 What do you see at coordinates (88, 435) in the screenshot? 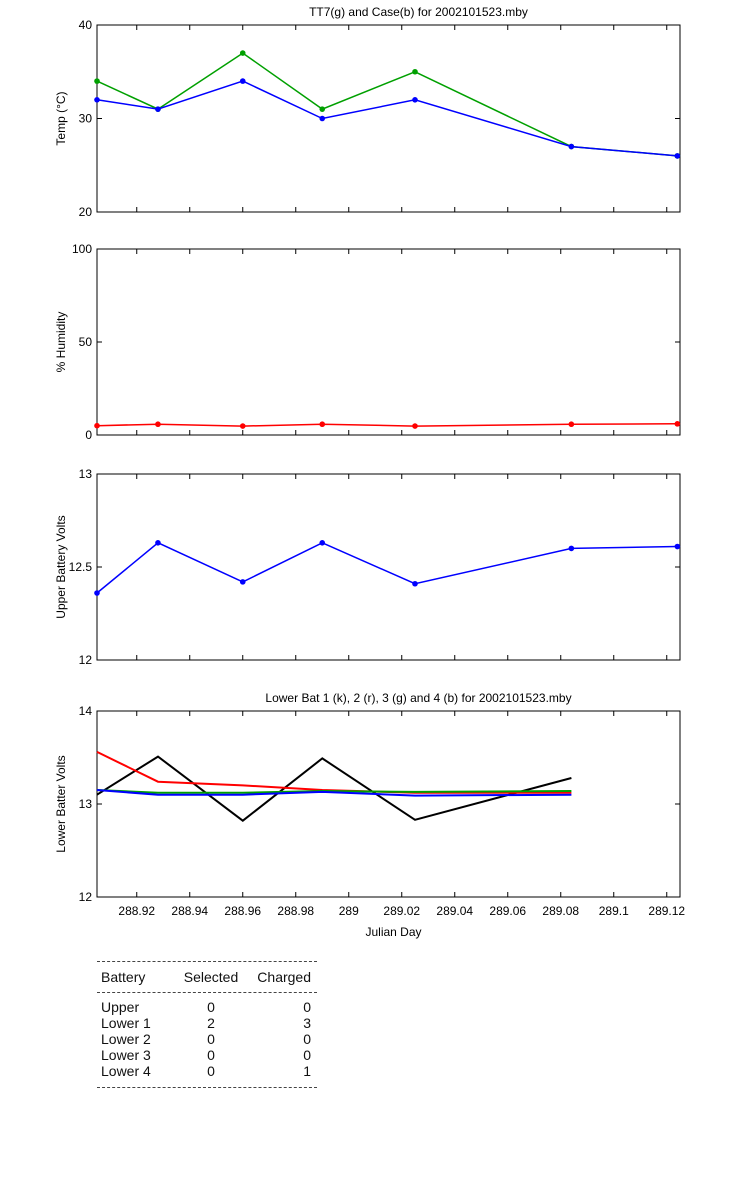
I see `y-tick-label: 0` at bounding box center [88, 435].